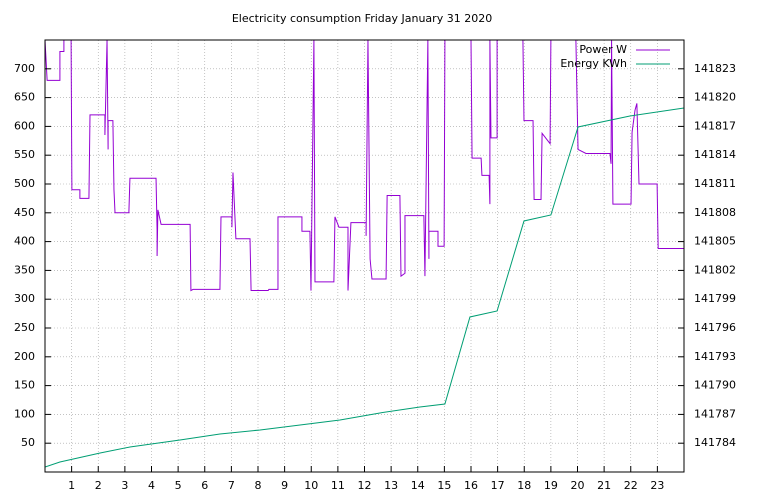 Image resolution: width=768 pixels, height=500 pixels. What do you see at coordinates (715, 97) in the screenshot?
I see `y2-tick-label: 141820` at bounding box center [715, 97].